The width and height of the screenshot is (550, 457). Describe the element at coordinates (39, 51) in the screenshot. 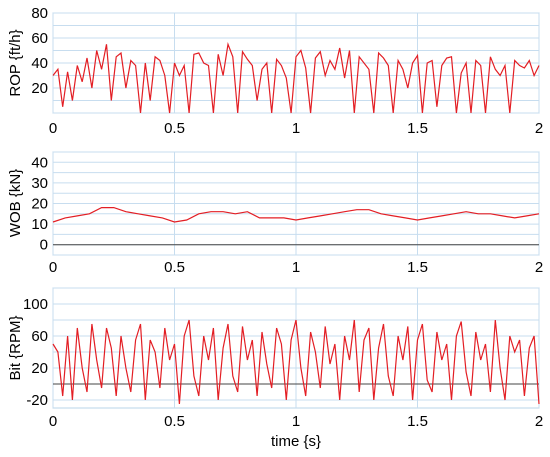

I see `y-ticks-rop: 80 60 40 20` at that location.